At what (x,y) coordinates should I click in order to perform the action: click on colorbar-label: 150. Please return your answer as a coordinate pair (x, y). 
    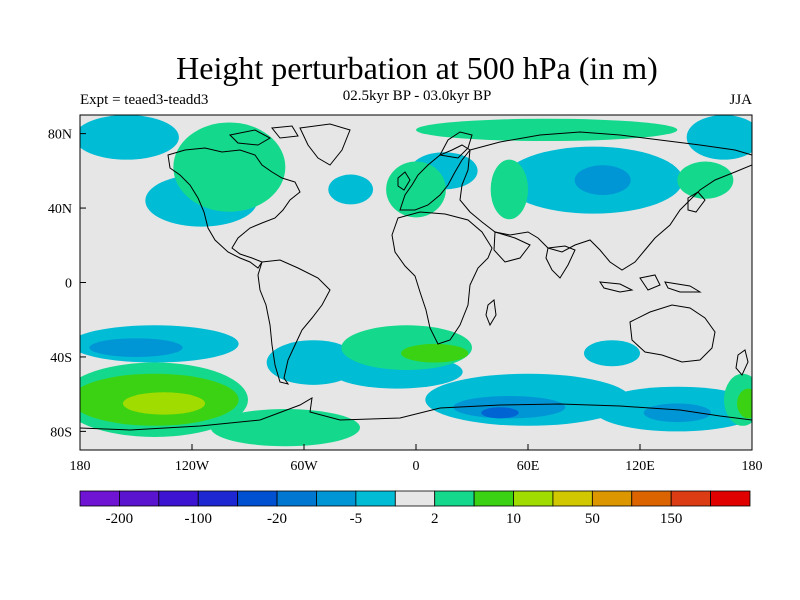
    Looking at the image, I should click on (671, 519).